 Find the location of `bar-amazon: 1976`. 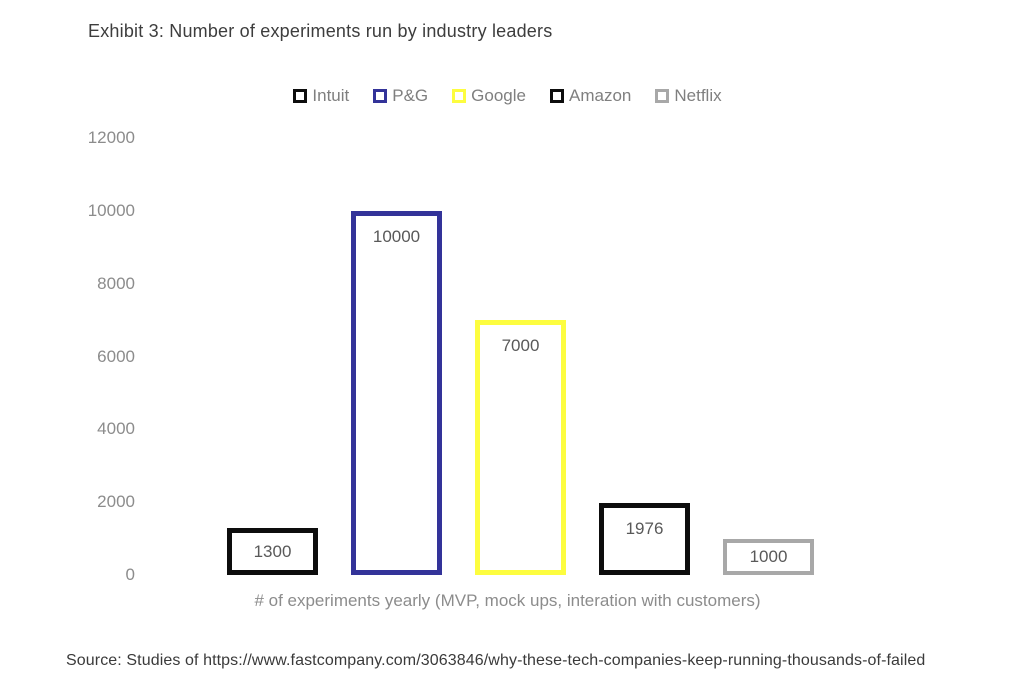

bar-amazon: 1976 is located at coordinates (644, 539).